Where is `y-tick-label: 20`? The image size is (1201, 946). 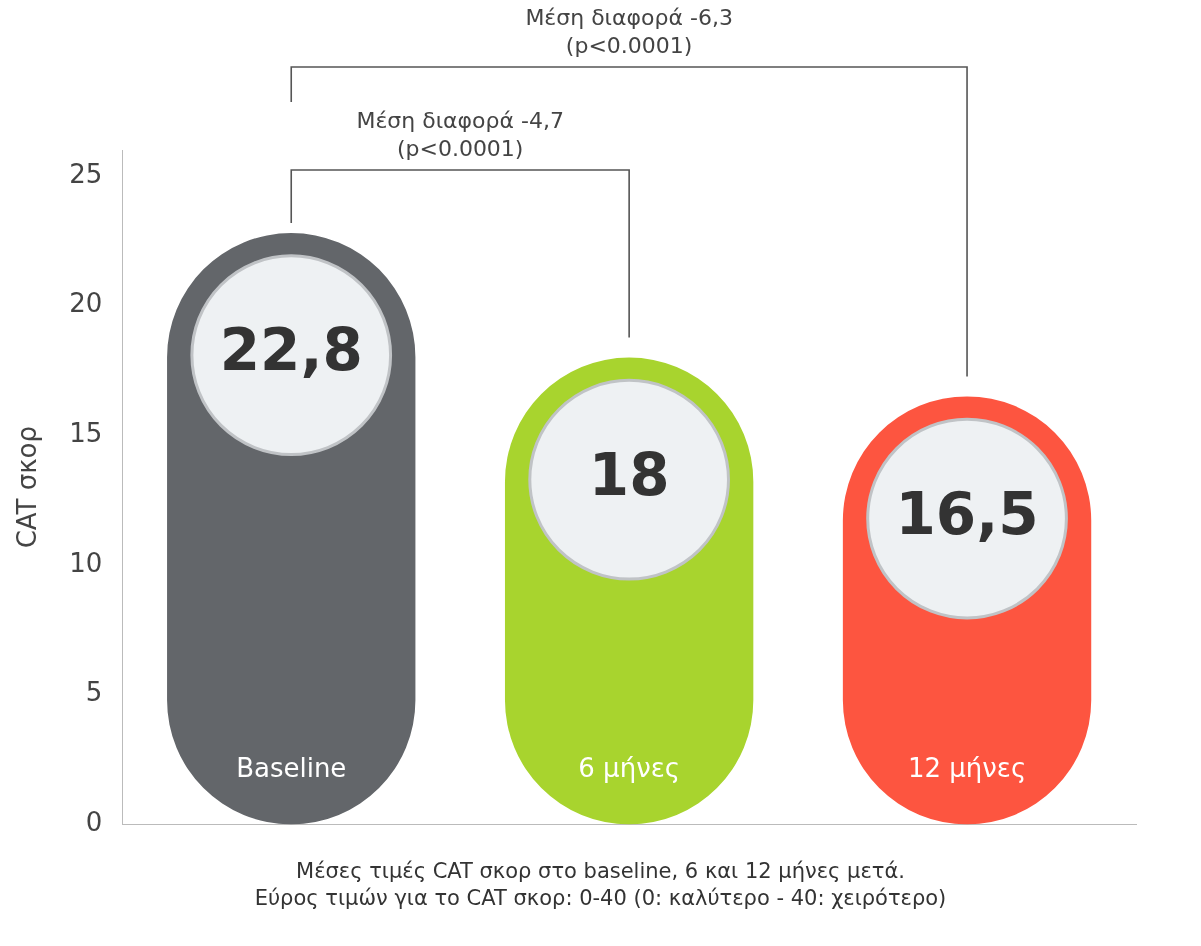
y-tick-label: 20 is located at coordinates (86, 303).